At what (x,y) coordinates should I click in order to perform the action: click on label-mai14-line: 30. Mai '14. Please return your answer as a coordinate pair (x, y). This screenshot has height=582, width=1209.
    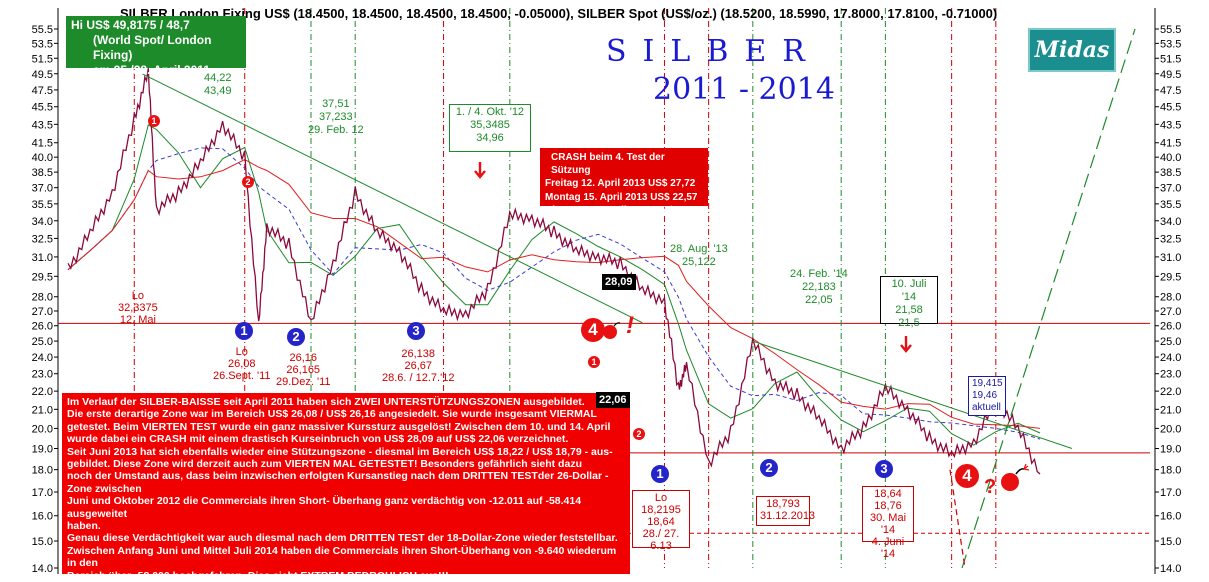
    Looking at the image, I should click on (888, 524).